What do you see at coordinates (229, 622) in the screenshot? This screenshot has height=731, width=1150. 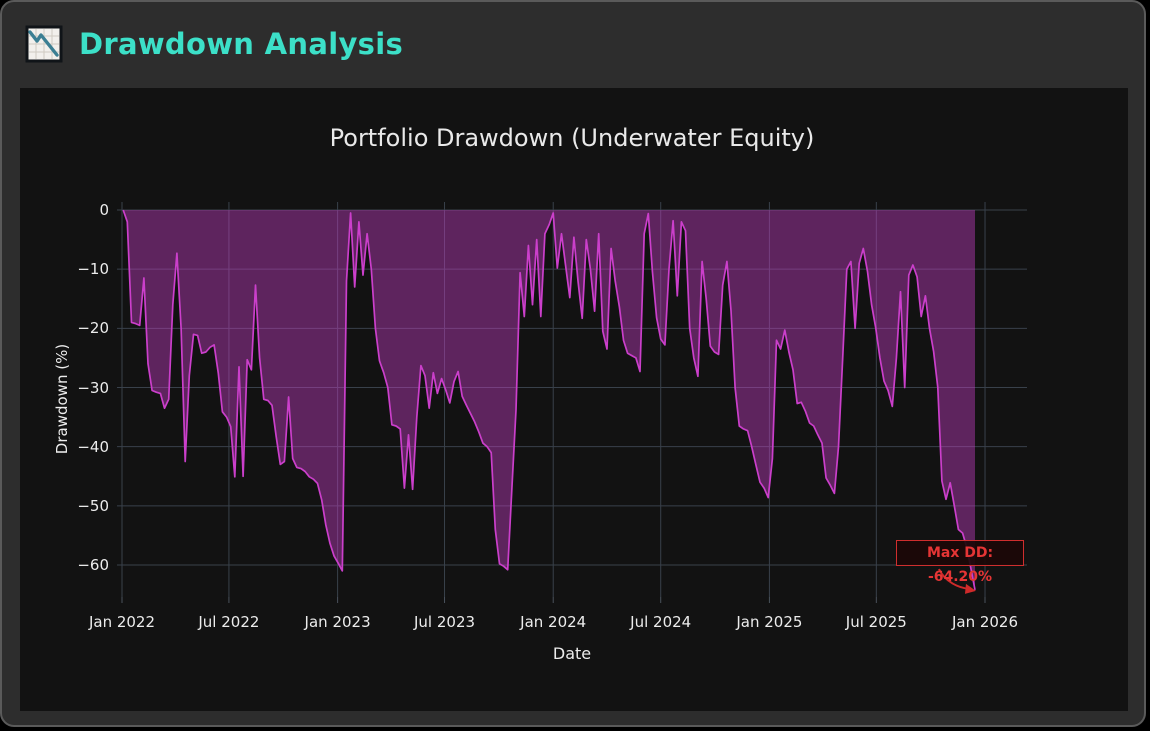 I see `x-tick-label: Jul 2022` at bounding box center [229, 622].